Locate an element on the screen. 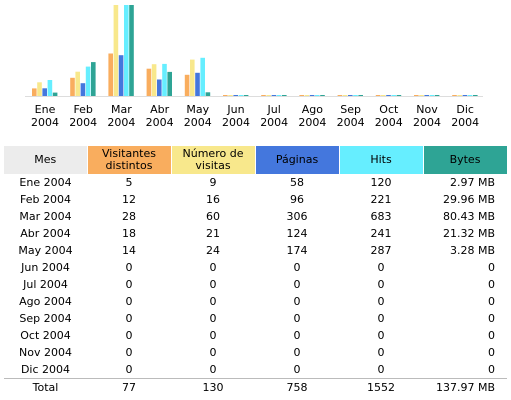 The width and height of the screenshot is (511, 400). month-label: Mar 2004 is located at coordinates (121, 116).